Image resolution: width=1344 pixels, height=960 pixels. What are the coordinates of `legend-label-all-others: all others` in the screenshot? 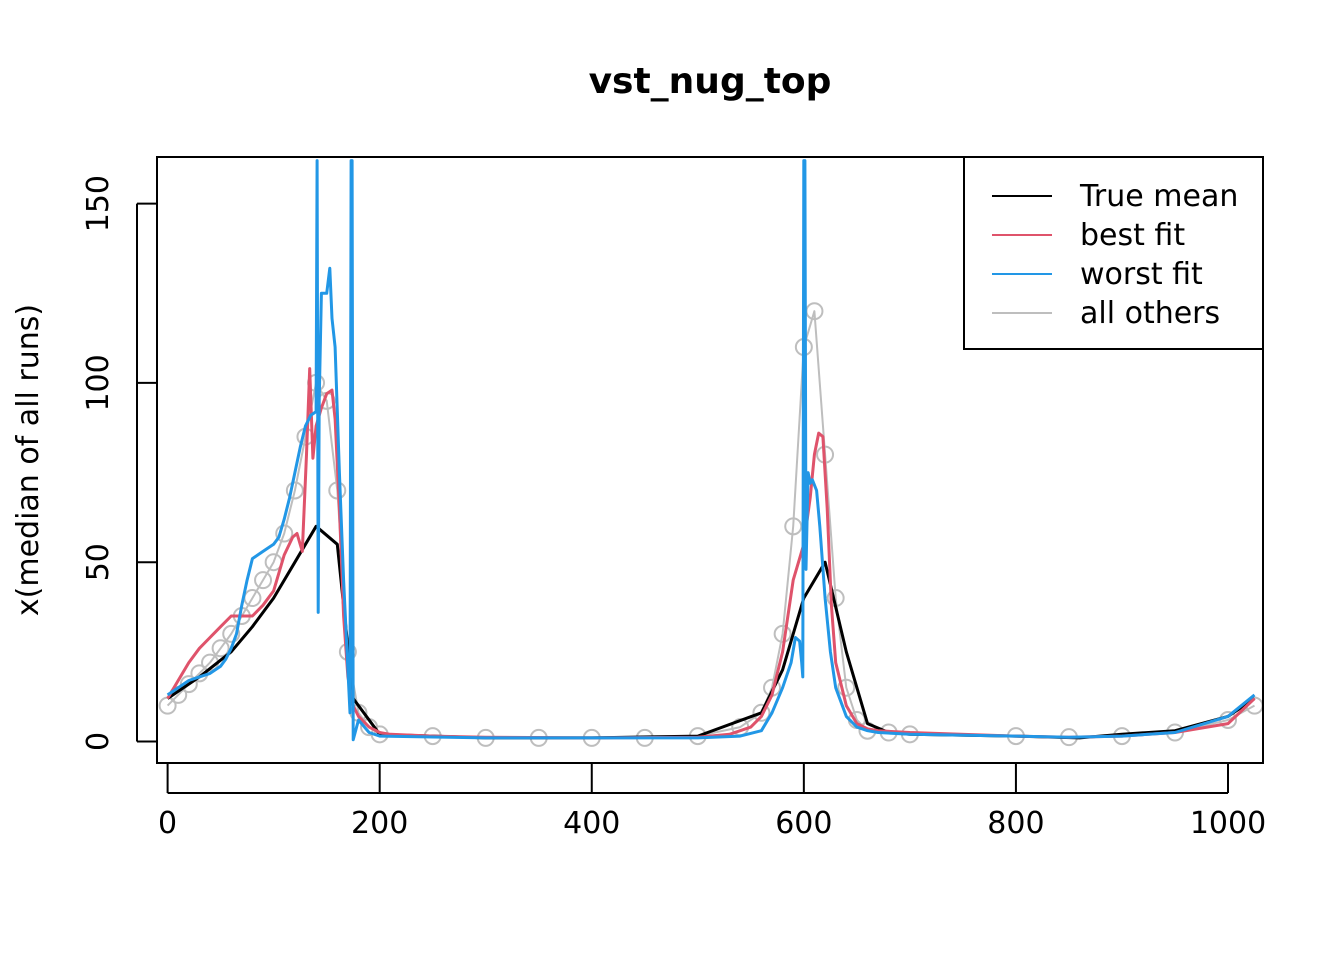 It's located at (1150, 313).